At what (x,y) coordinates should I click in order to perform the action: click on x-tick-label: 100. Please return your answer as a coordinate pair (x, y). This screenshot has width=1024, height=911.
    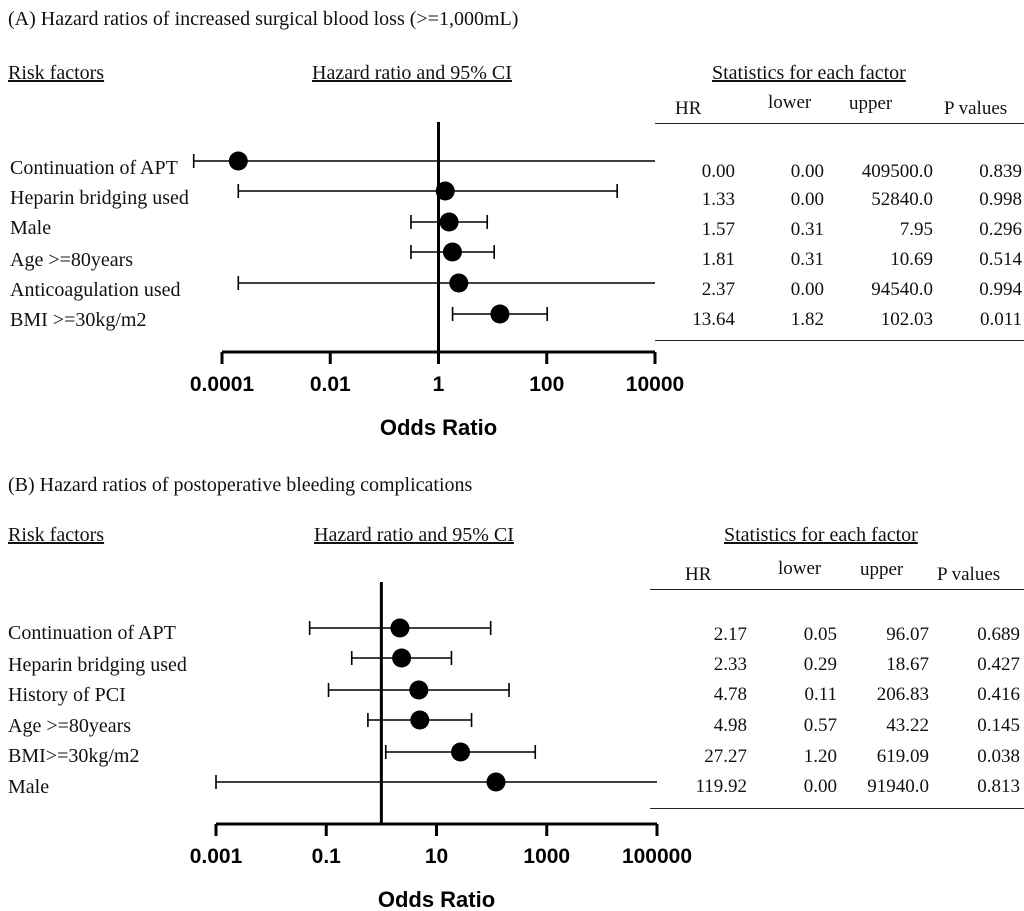
    Looking at the image, I should click on (546, 384).